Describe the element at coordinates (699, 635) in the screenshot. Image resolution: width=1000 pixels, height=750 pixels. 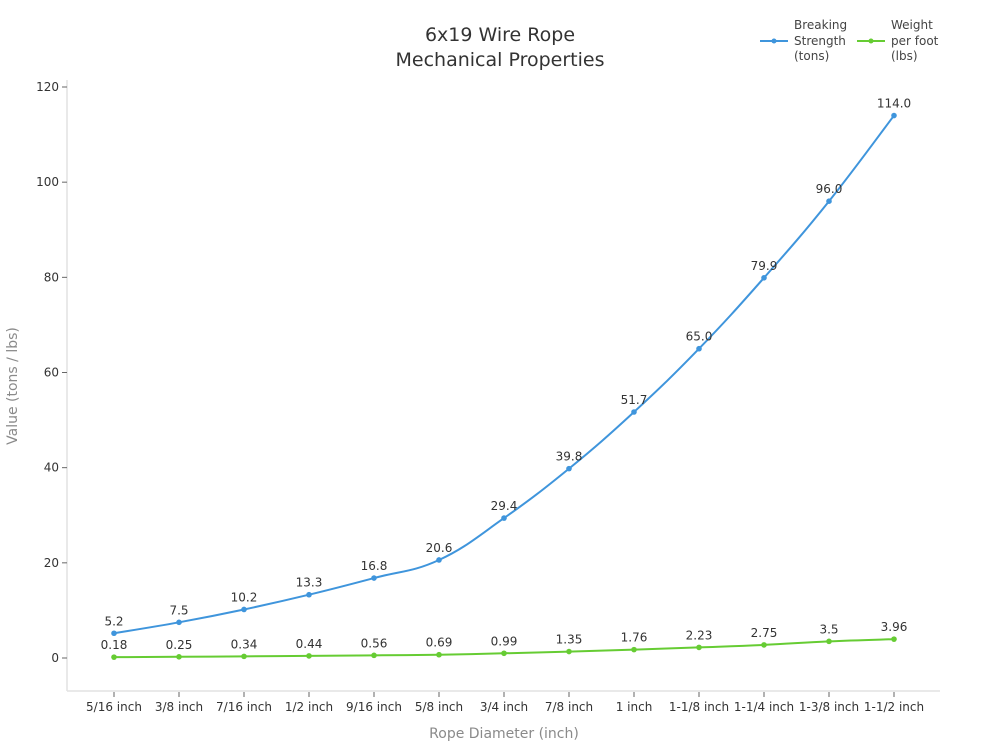
I see `data-label: 2.23` at that location.